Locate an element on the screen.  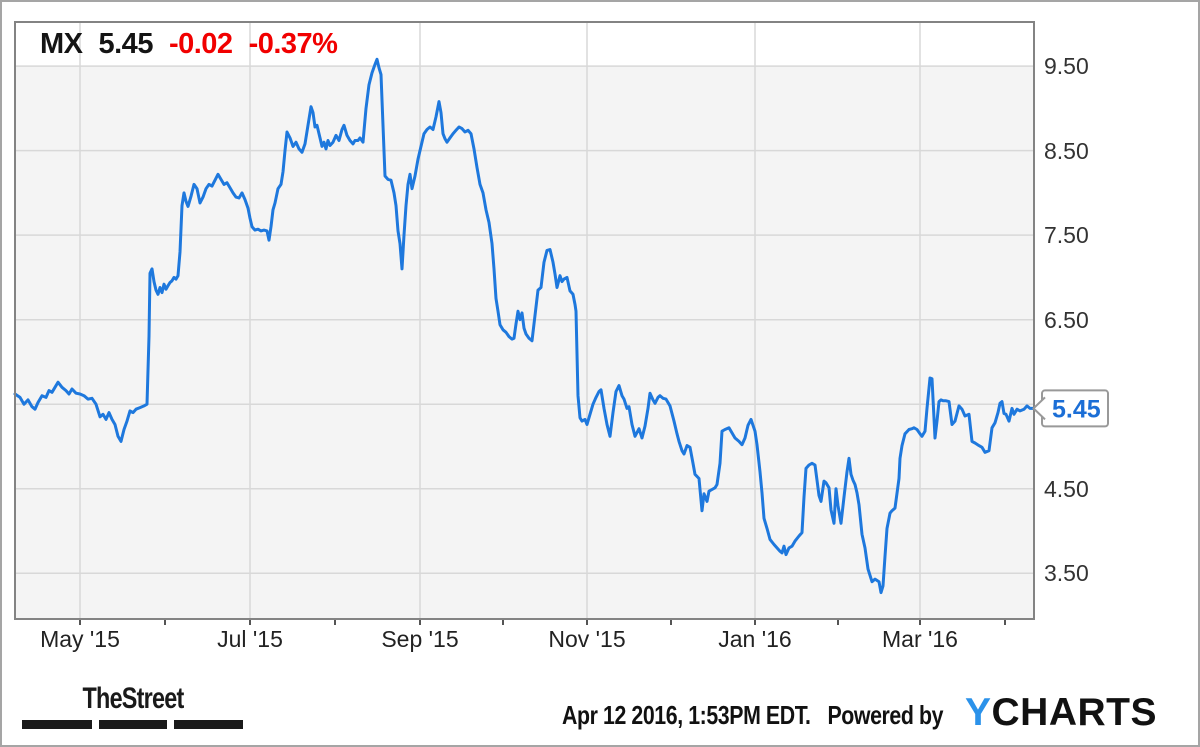
x-axis-label: Mar '16 is located at coordinates (920, 639).